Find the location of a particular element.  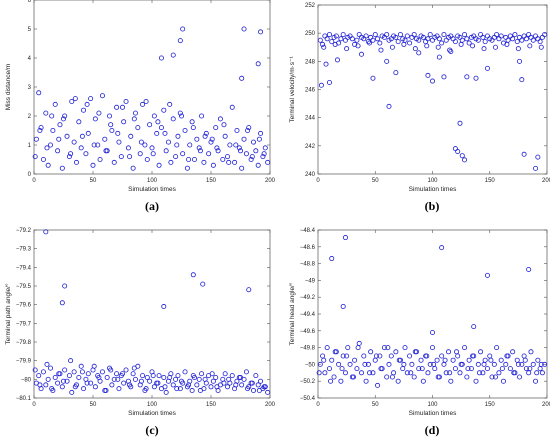

y-tick-label: −48.4 is located at coordinates (308, 231).